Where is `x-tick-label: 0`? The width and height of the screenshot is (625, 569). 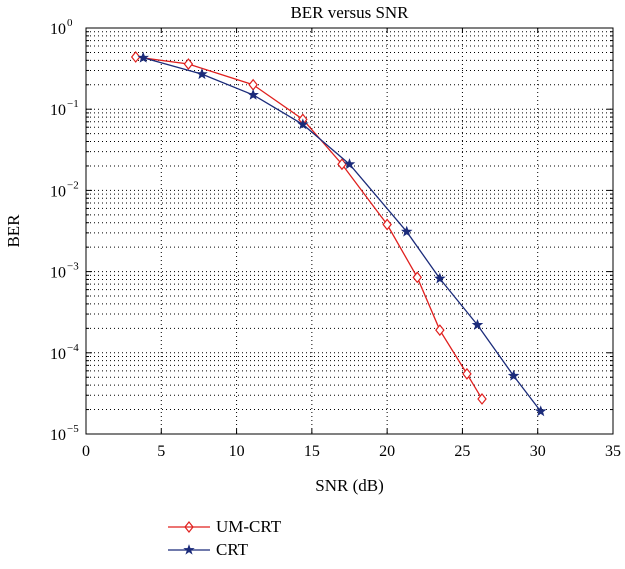 x-tick-label: 0 is located at coordinates (86, 451).